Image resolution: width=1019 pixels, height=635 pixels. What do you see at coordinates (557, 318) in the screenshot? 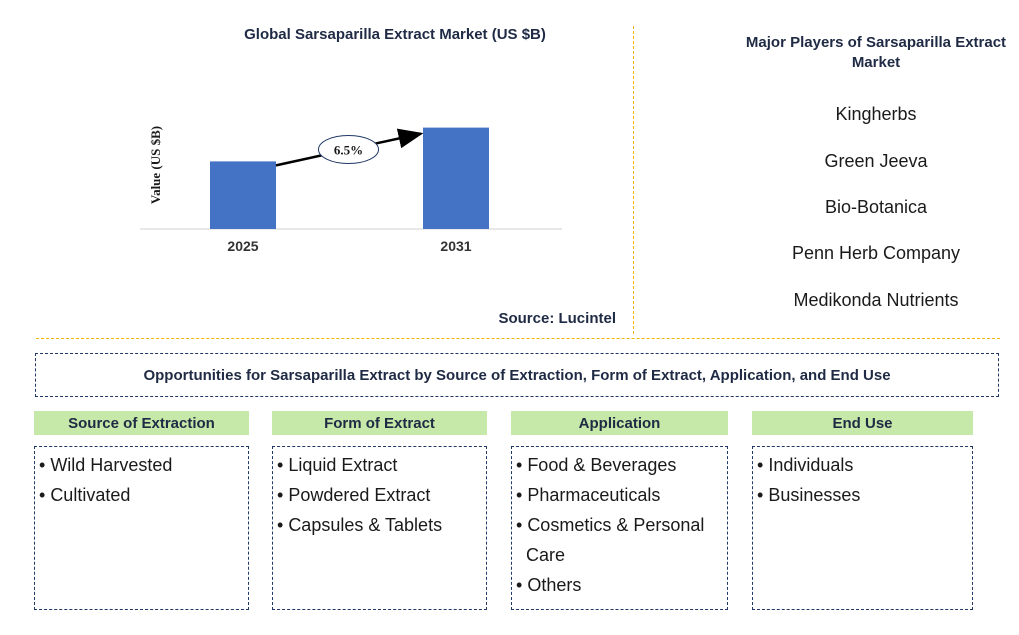
I see `source-label: Source: Lucintel` at bounding box center [557, 318].